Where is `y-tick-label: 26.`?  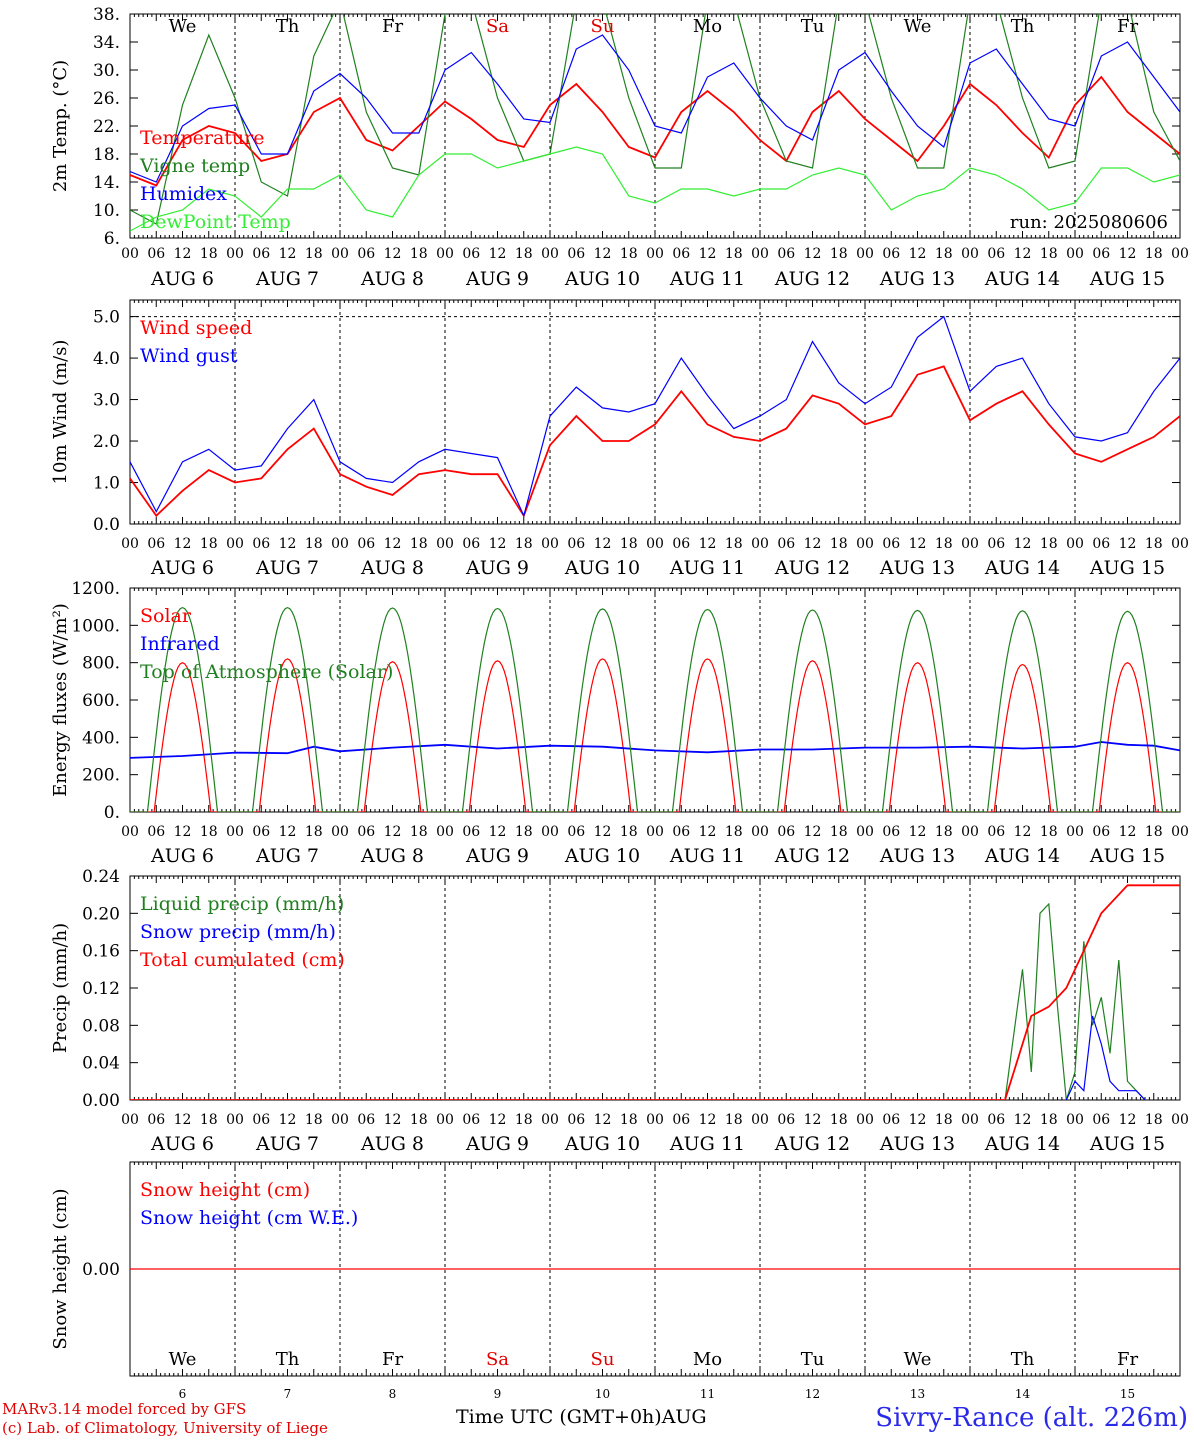 y-tick-label: 26. is located at coordinates (106, 99).